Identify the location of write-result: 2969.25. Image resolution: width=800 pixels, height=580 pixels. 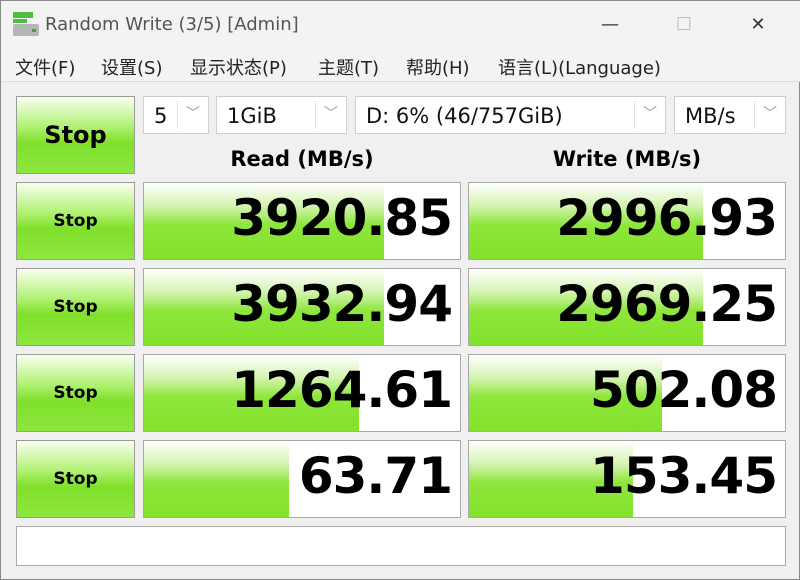
(627, 307).